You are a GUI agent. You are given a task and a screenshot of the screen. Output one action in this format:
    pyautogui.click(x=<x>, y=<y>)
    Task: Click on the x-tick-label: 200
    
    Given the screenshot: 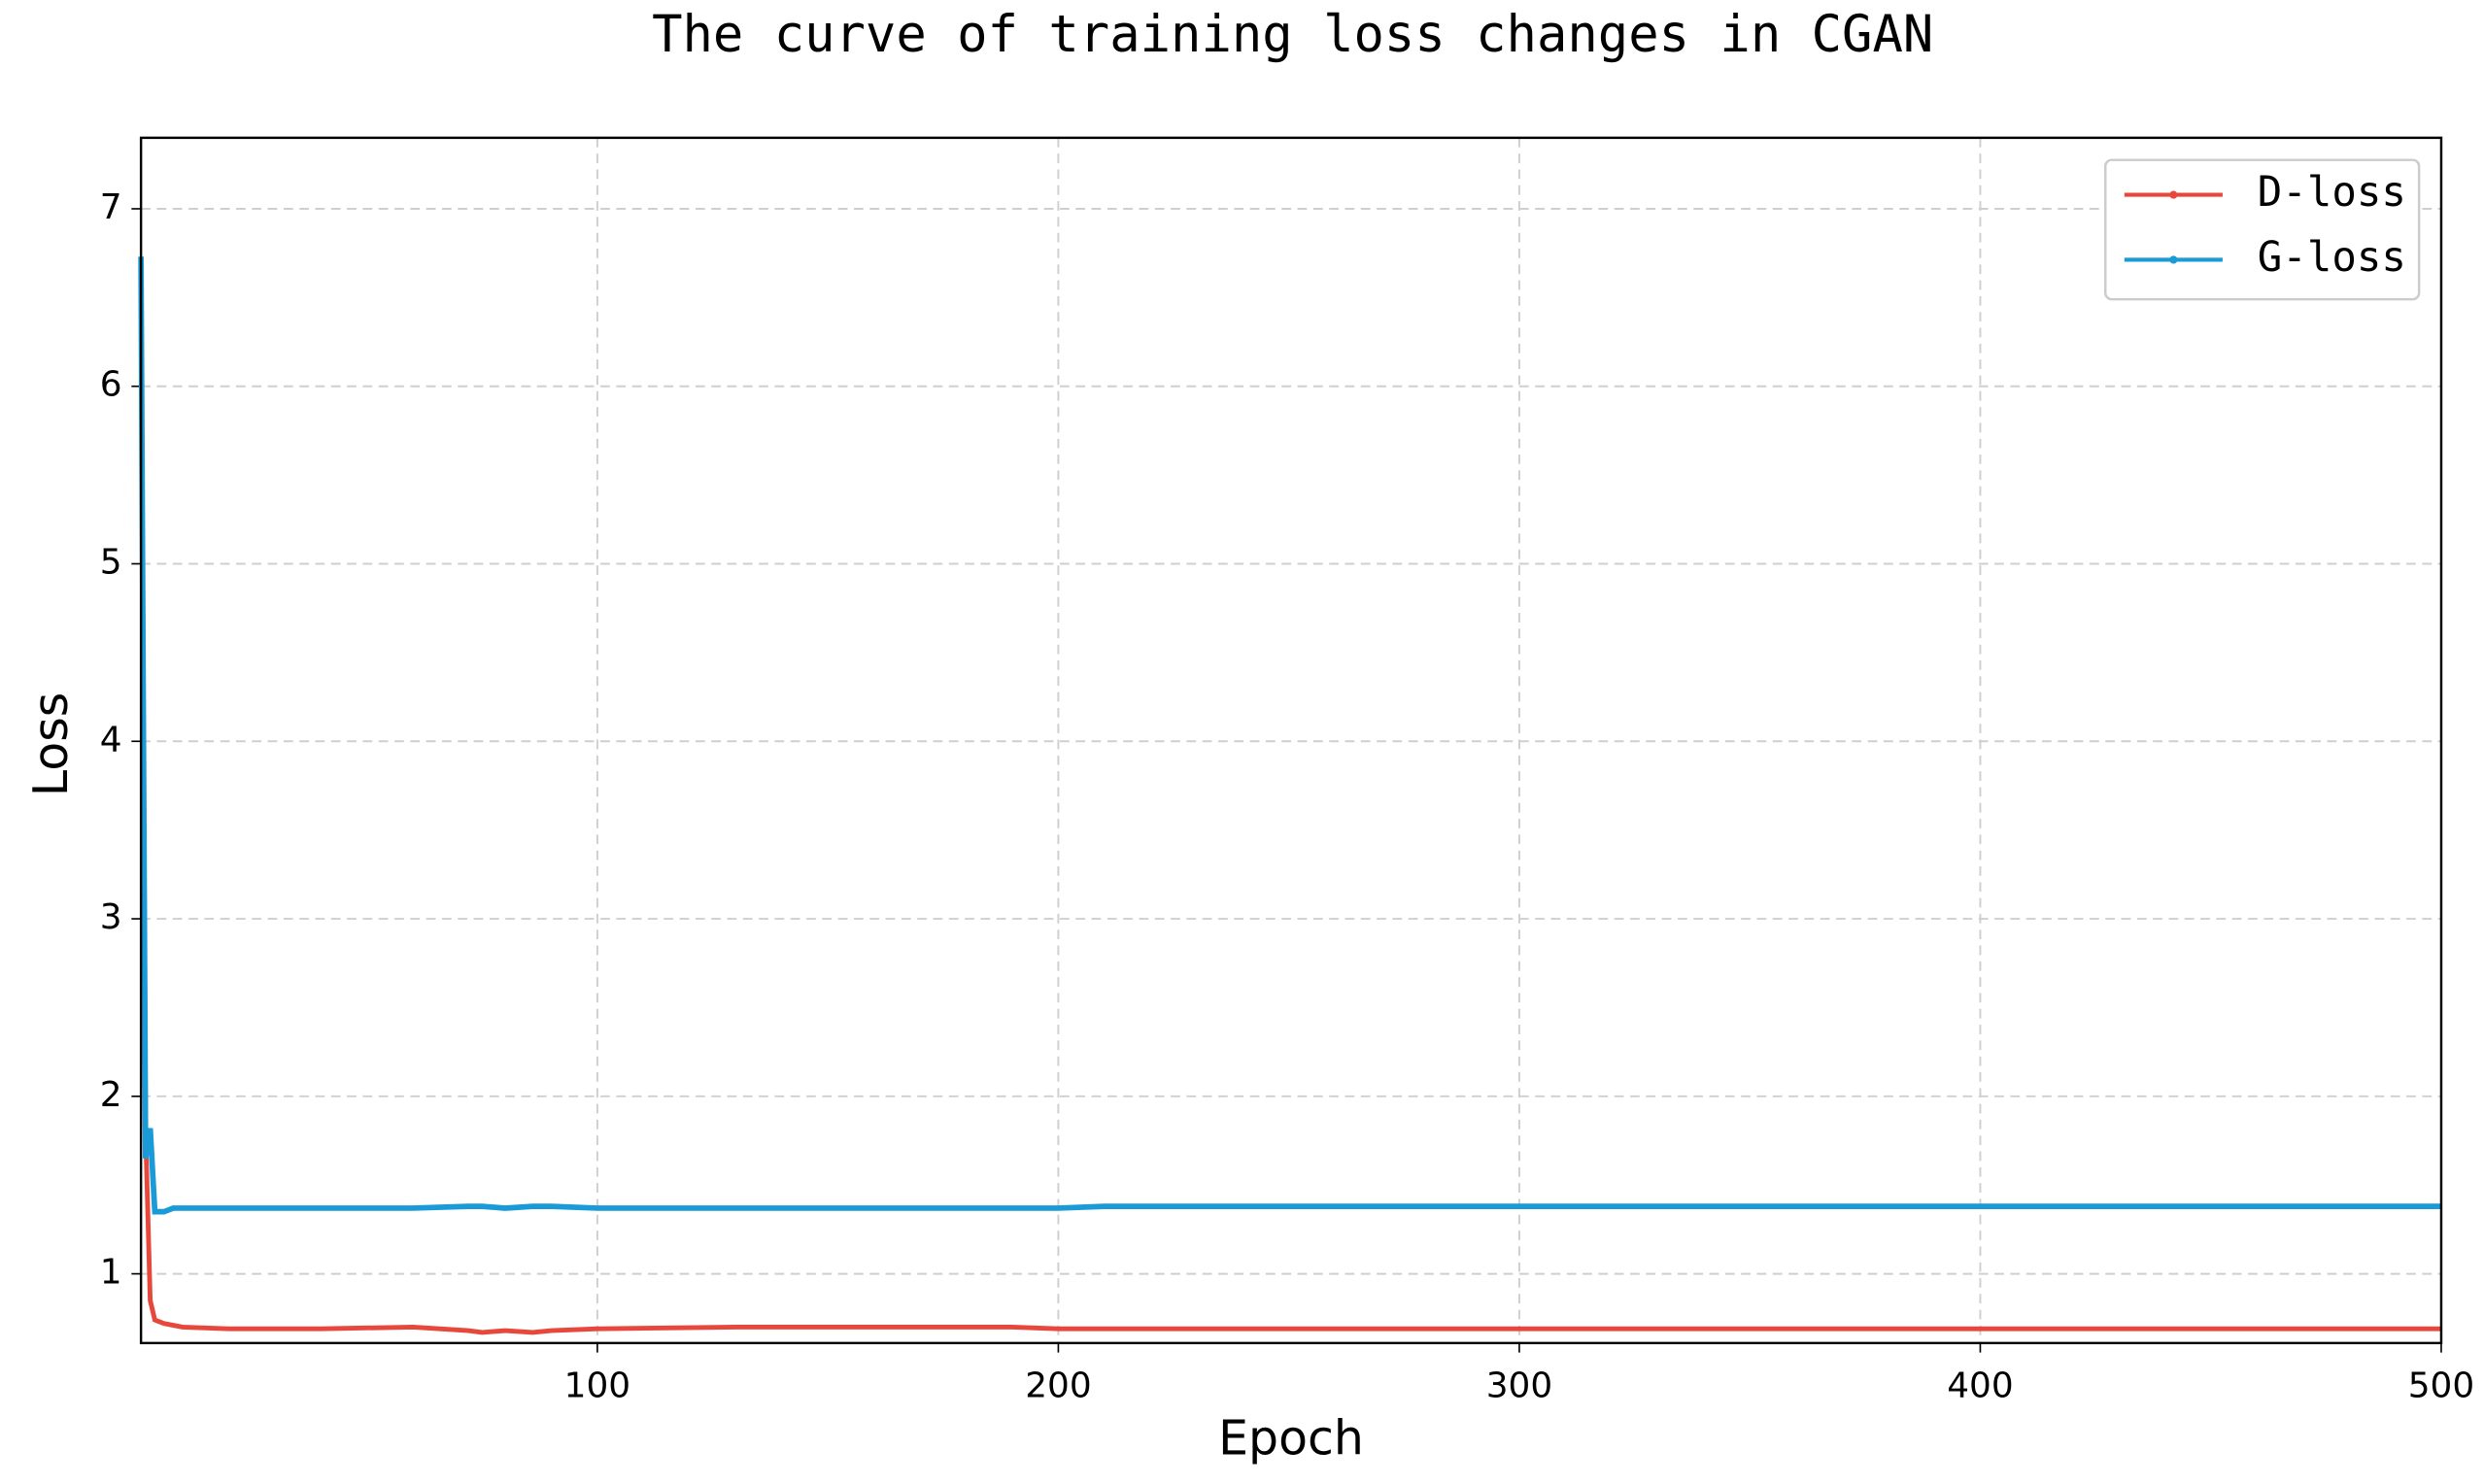 What is the action you would take?
    pyautogui.click(x=1058, y=1386)
    